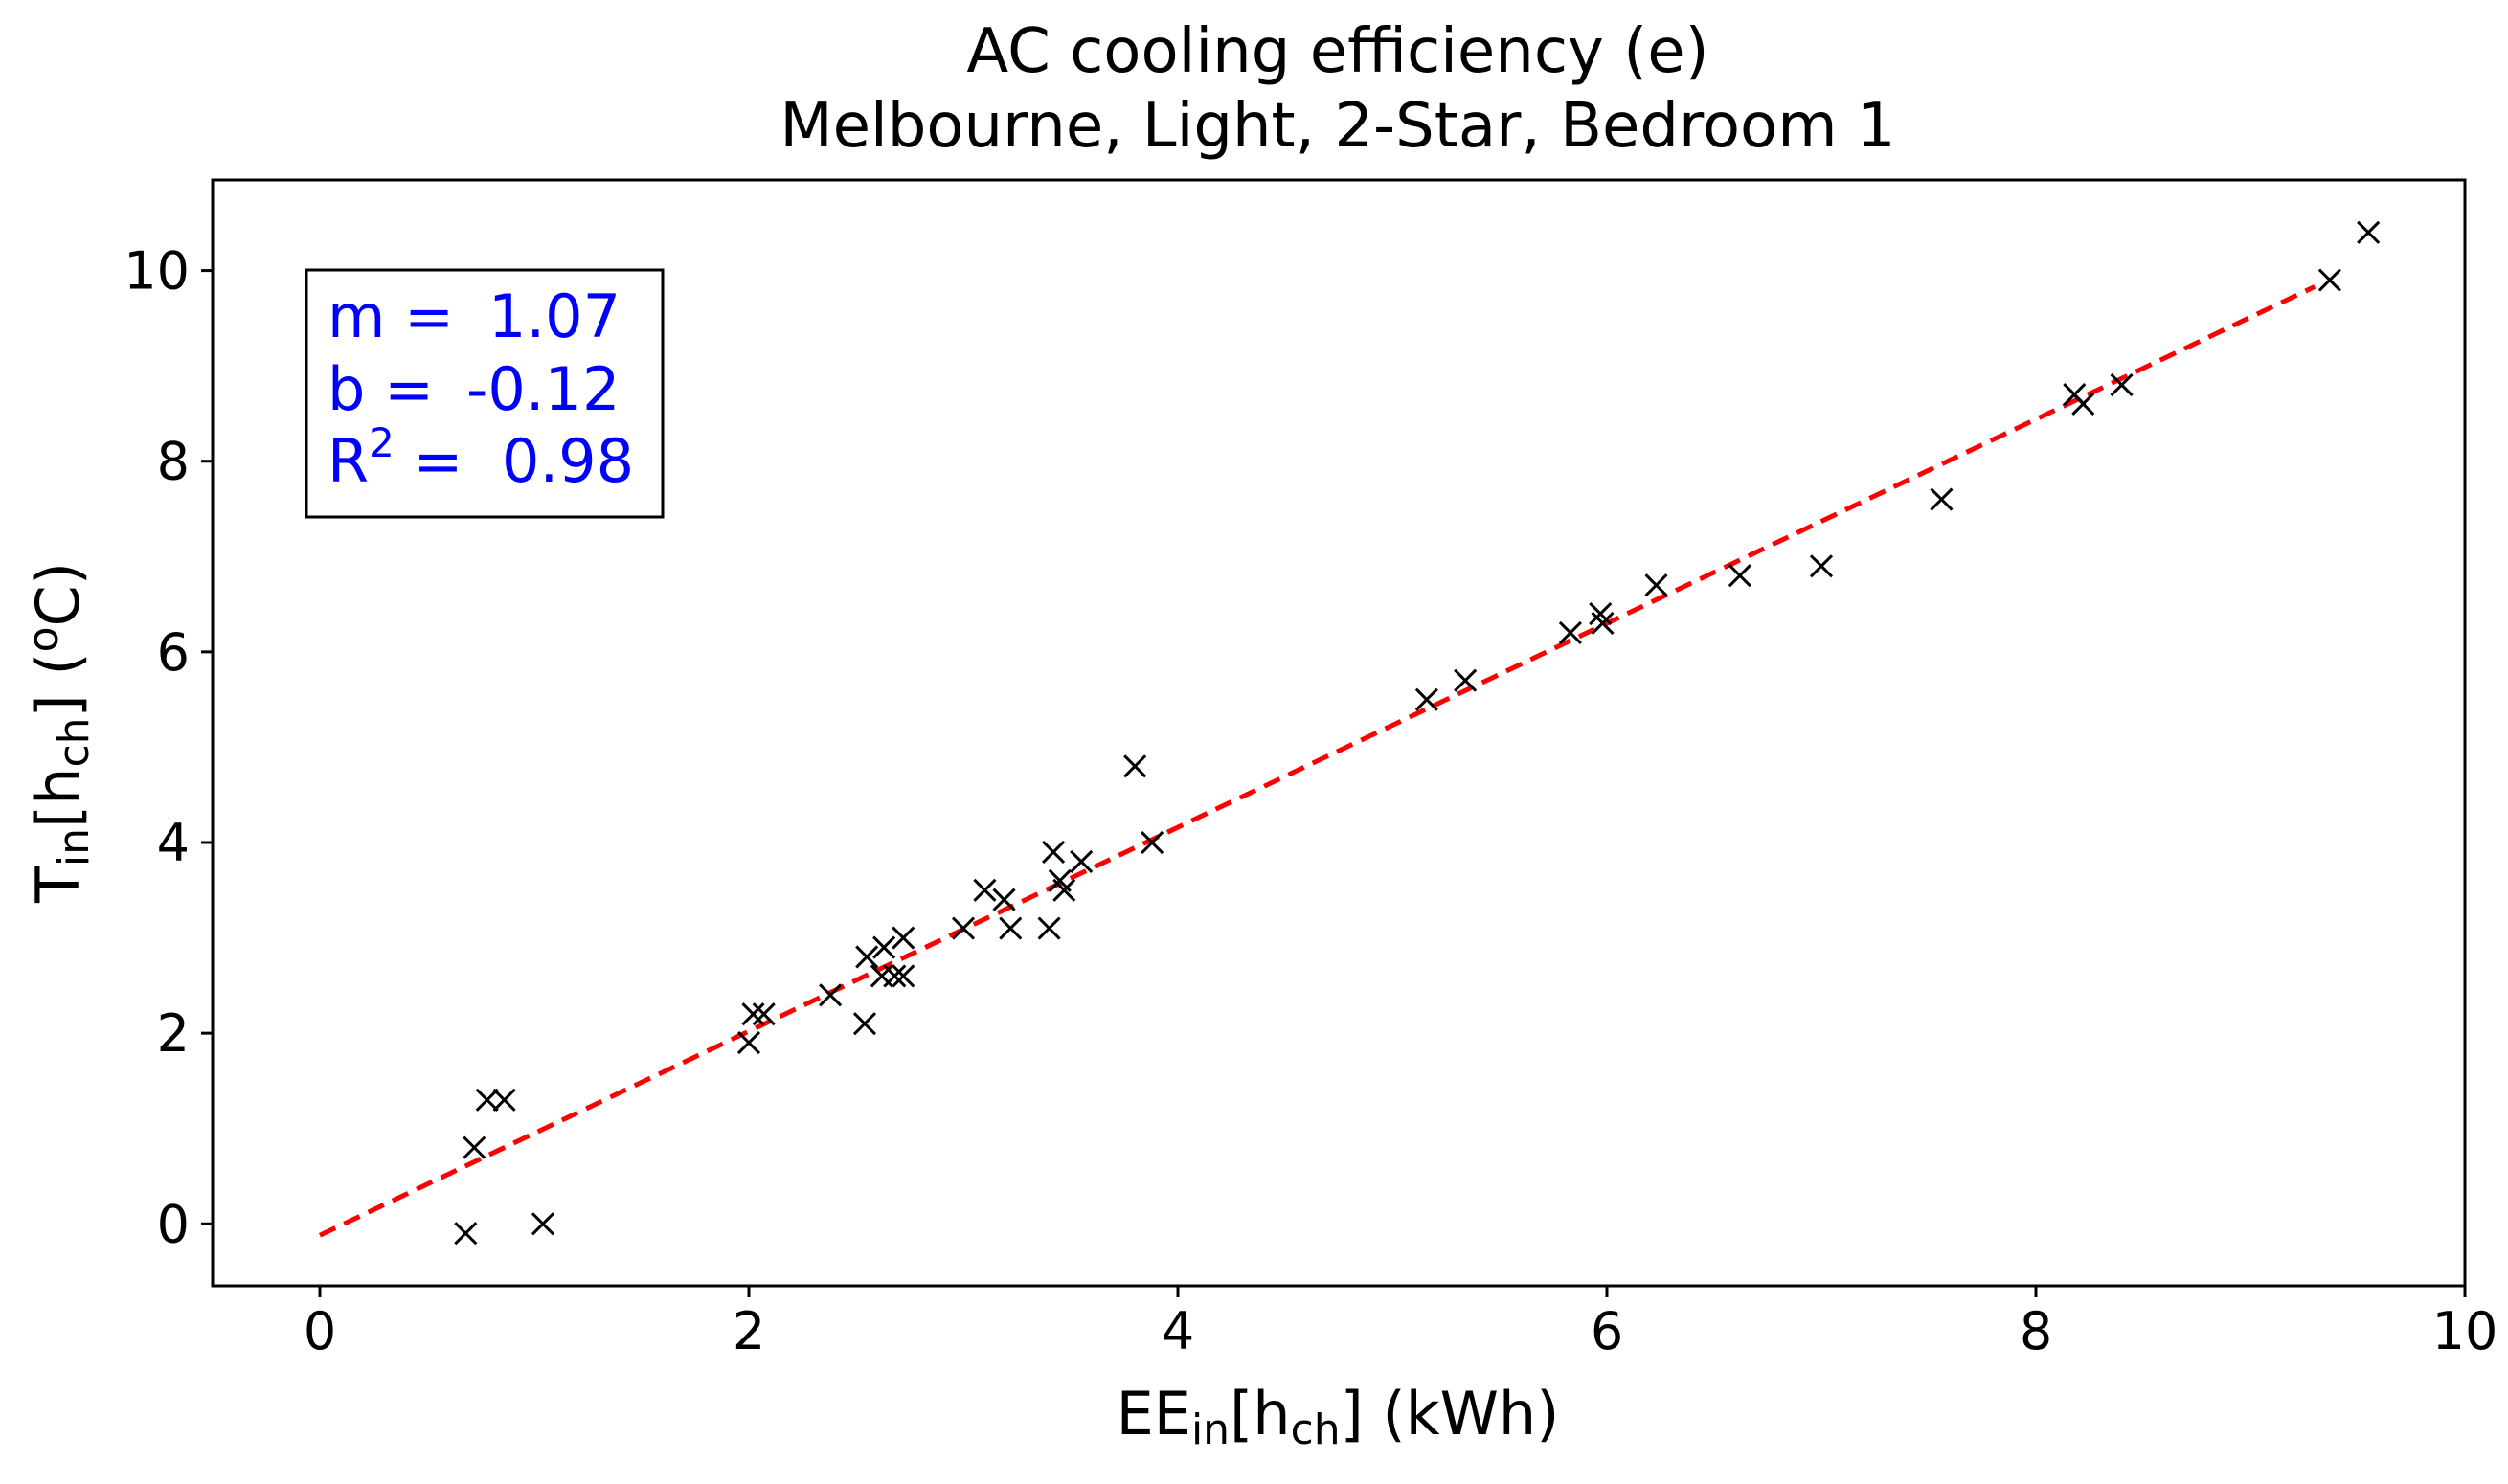 Image resolution: width=2508 pixels, height=1484 pixels. Describe the element at coordinates (474, 389) in the screenshot. I see `stats-intercept: b = -0.12` at that location.